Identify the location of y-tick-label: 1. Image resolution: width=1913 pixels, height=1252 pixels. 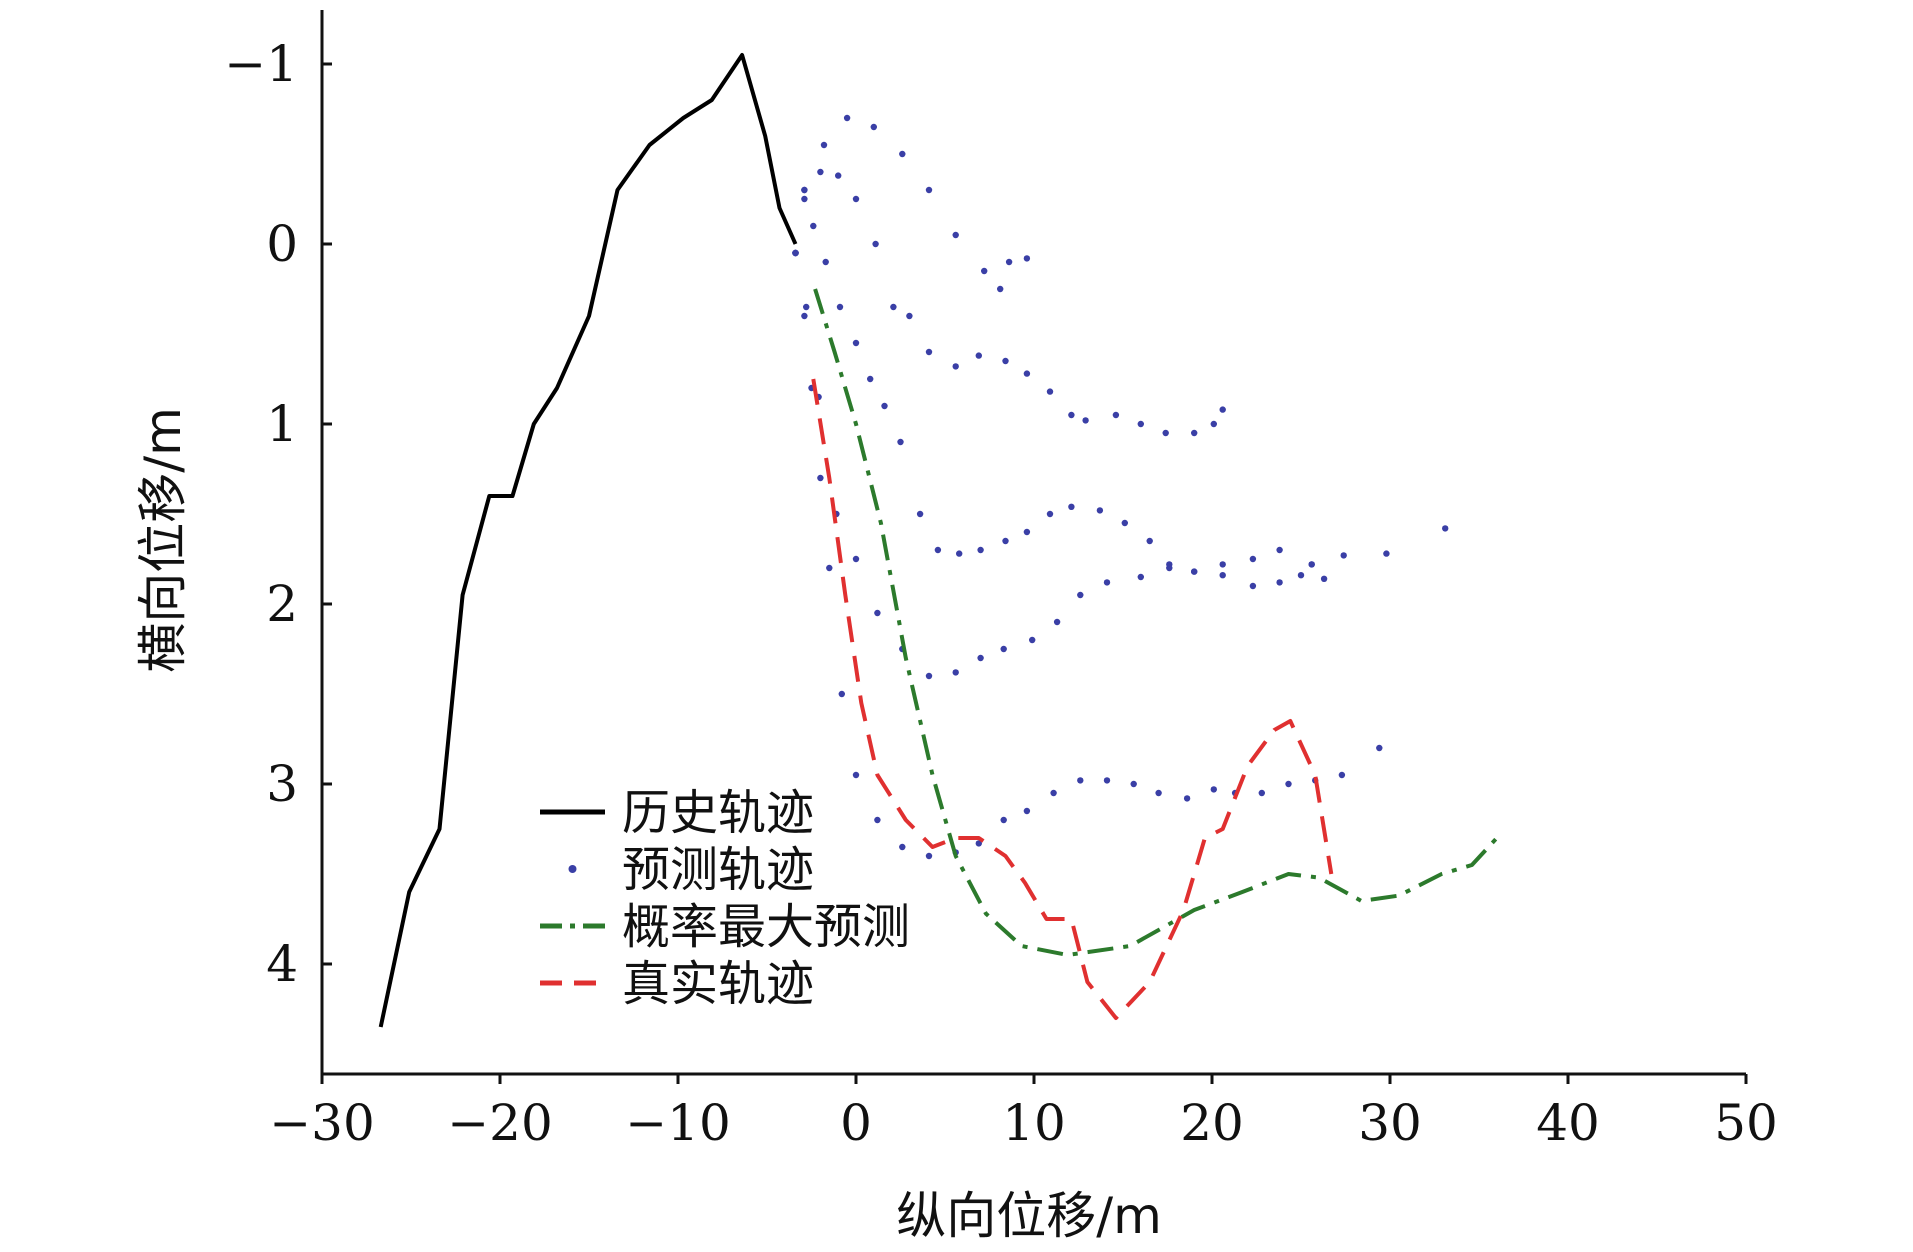
(282, 424).